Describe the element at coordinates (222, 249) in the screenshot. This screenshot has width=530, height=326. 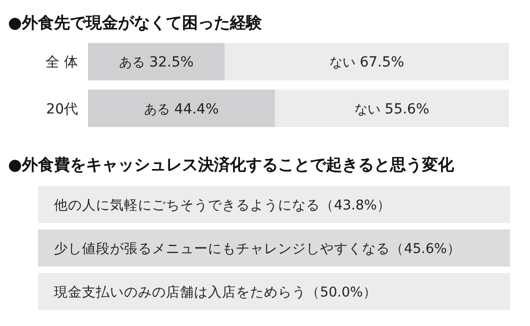
I see `category-label: 少し値段が張るメニューにもチャレンジしやすくなる` at that location.